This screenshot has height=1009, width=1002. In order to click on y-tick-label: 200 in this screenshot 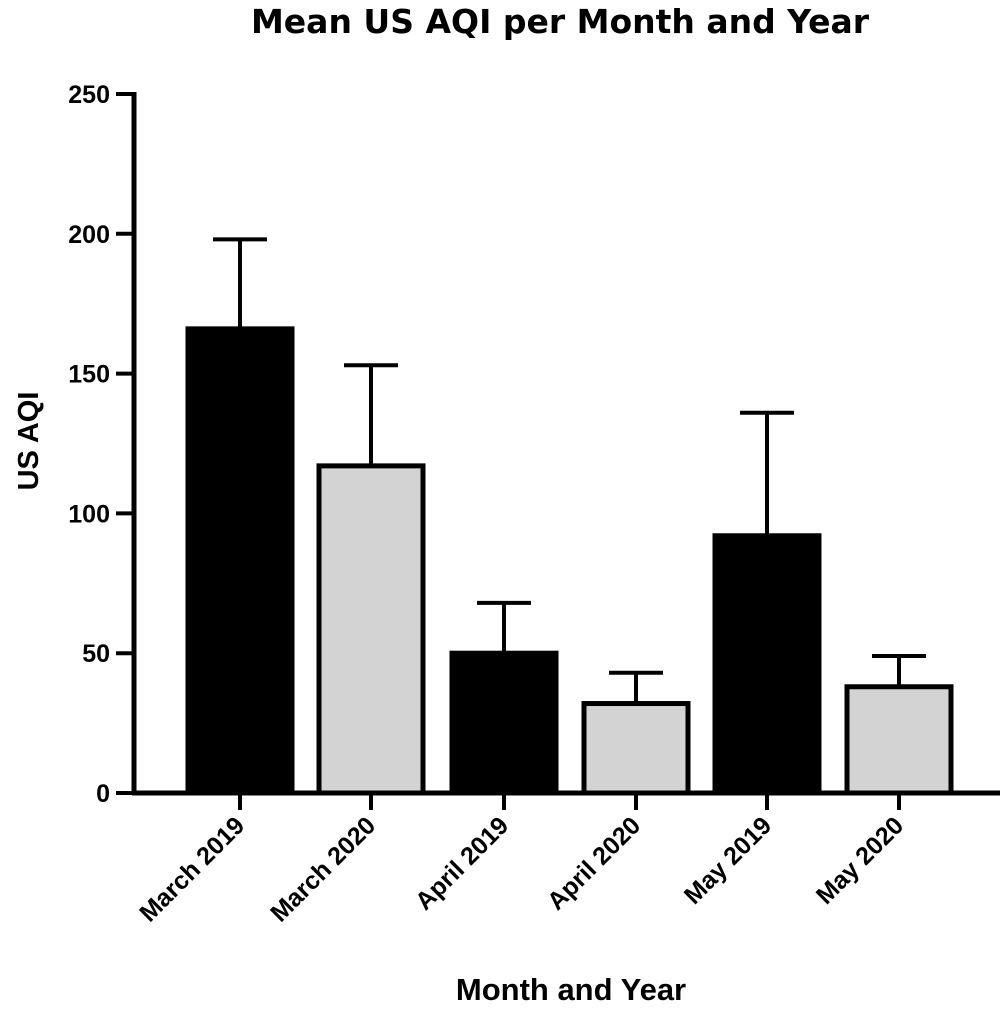, I will do `click(89, 235)`.